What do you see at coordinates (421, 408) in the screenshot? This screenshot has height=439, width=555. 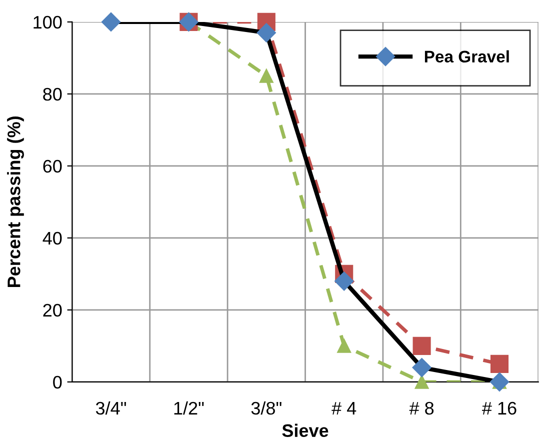 I see `x-tick-label: # 8` at bounding box center [421, 408].